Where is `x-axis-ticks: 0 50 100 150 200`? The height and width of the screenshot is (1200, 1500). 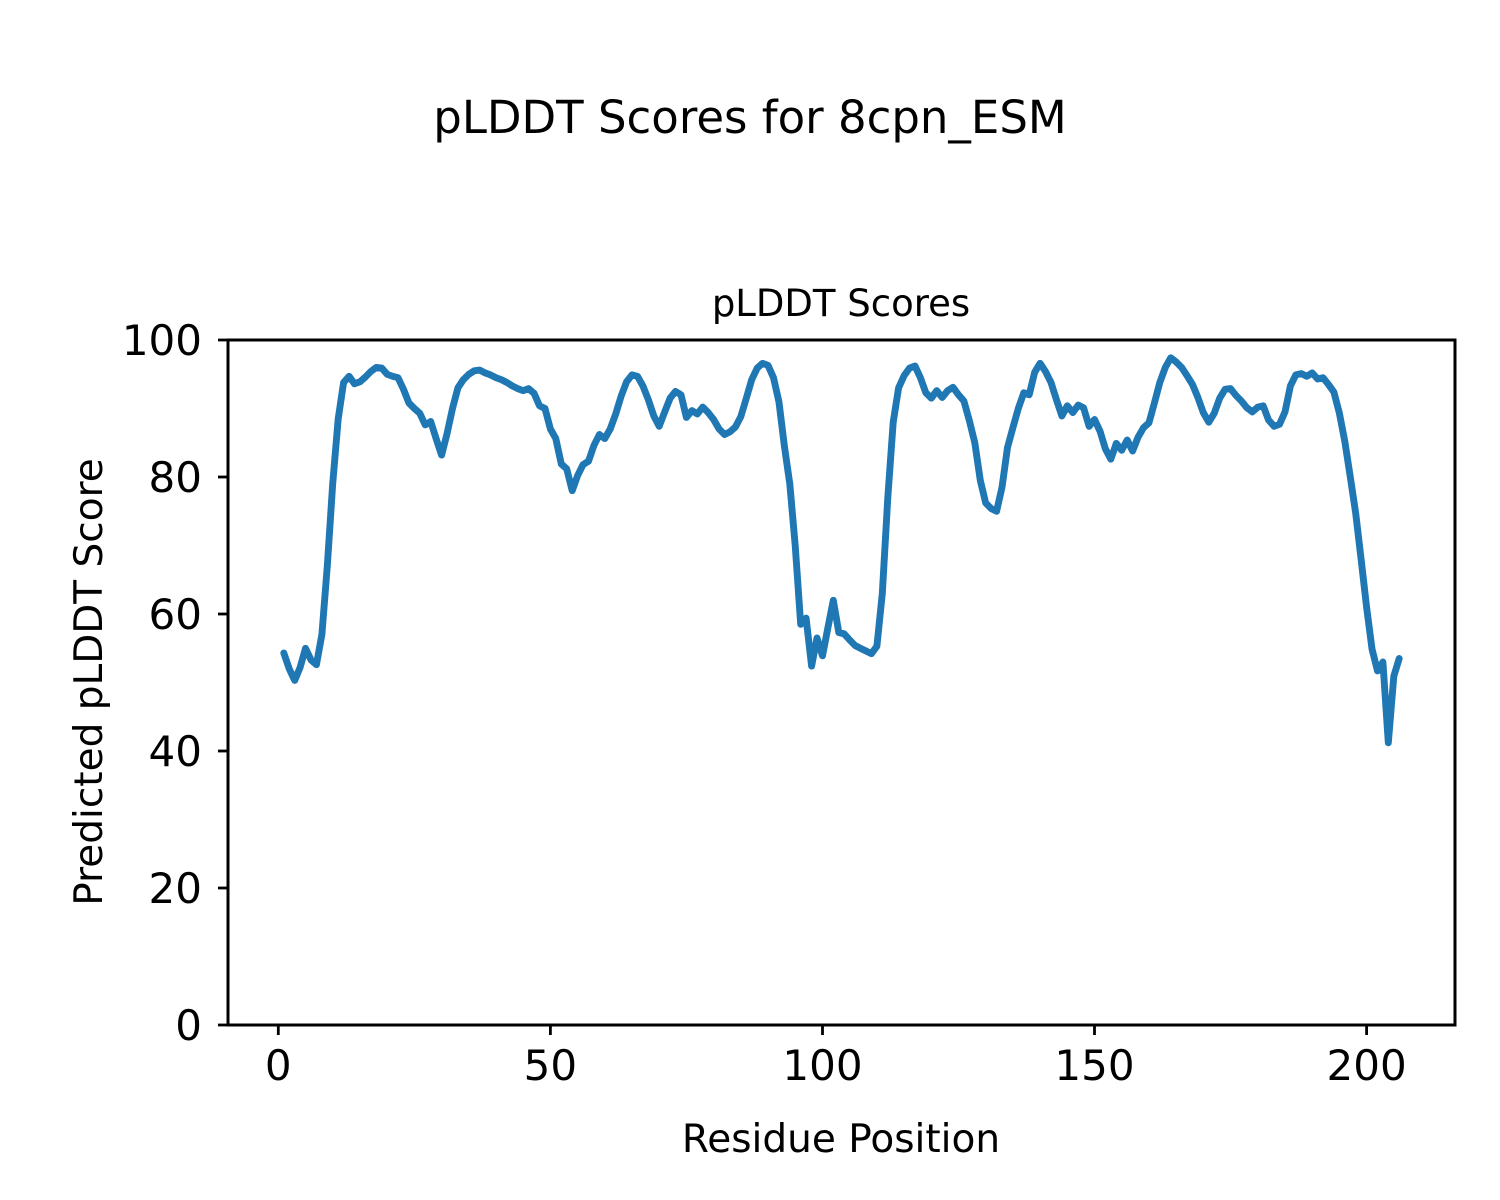 x-axis-ticks: 0 50 100 150 200 is located at coordinates (836, 1057).